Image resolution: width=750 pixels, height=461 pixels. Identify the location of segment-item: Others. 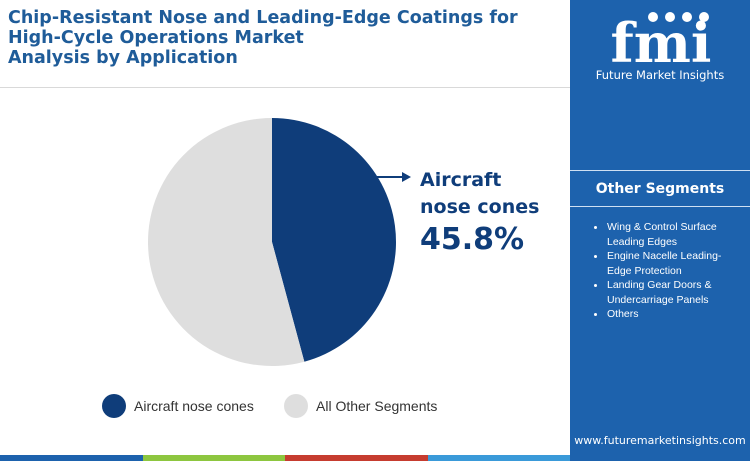
(666, 314).